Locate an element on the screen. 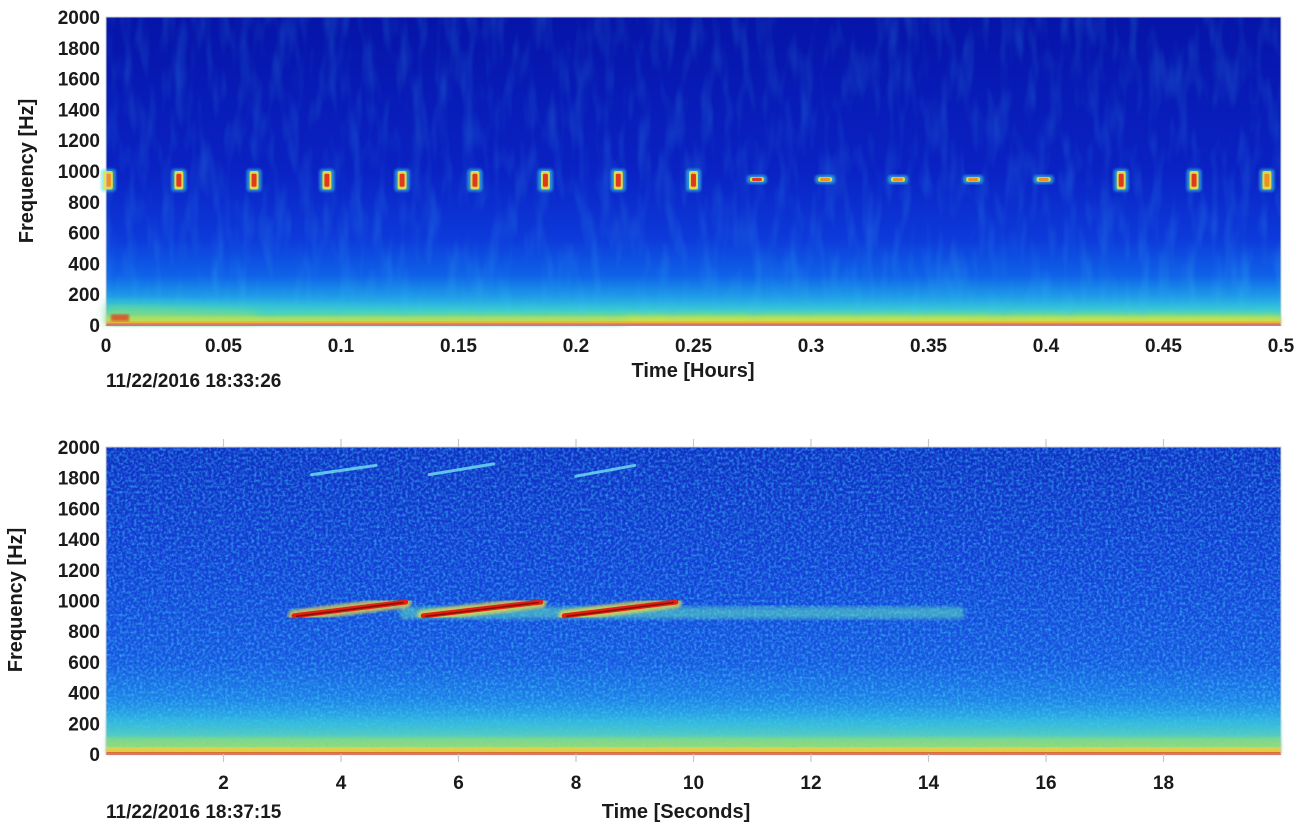  x-tick-label: 4 is located at coordinates (341, 783).